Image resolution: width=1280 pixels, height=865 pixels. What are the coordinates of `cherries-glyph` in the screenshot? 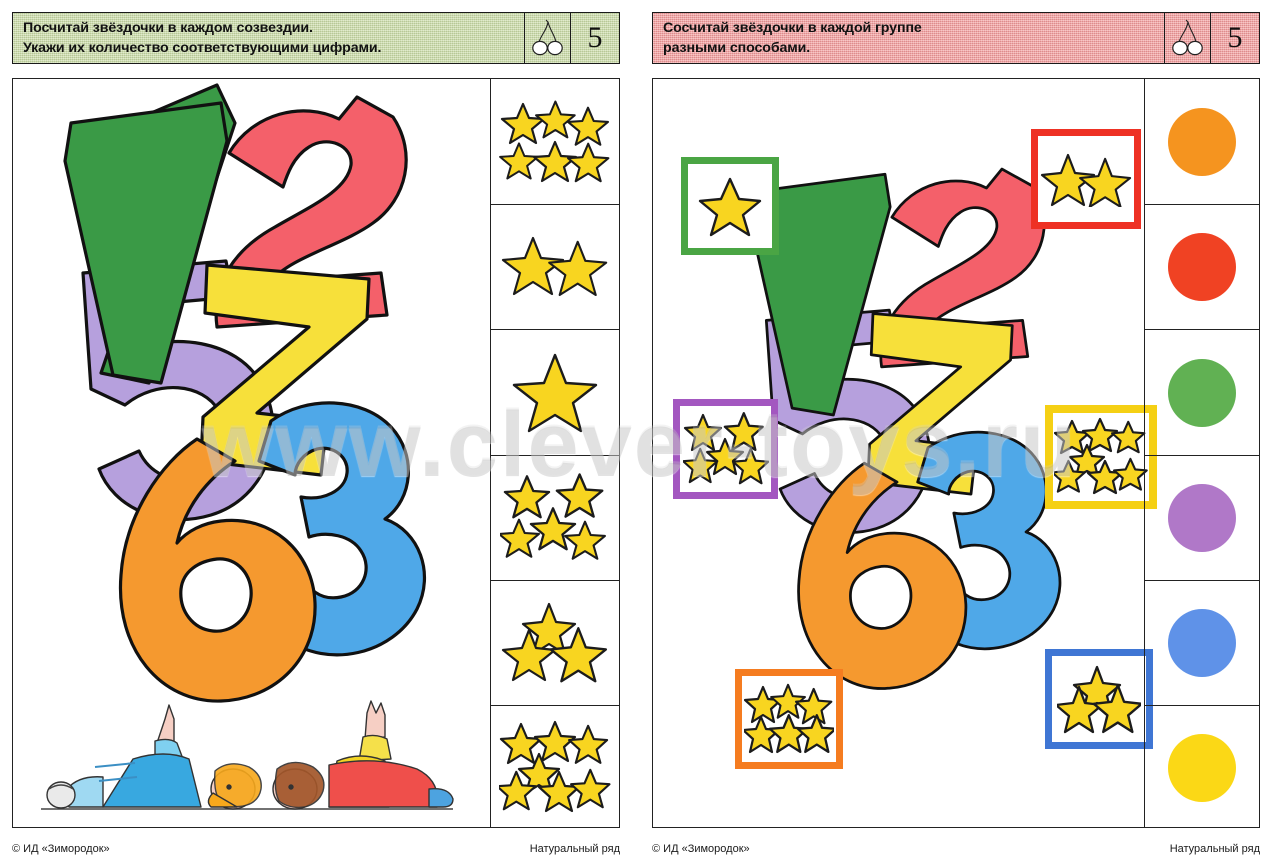 It's located at (1187, 37).